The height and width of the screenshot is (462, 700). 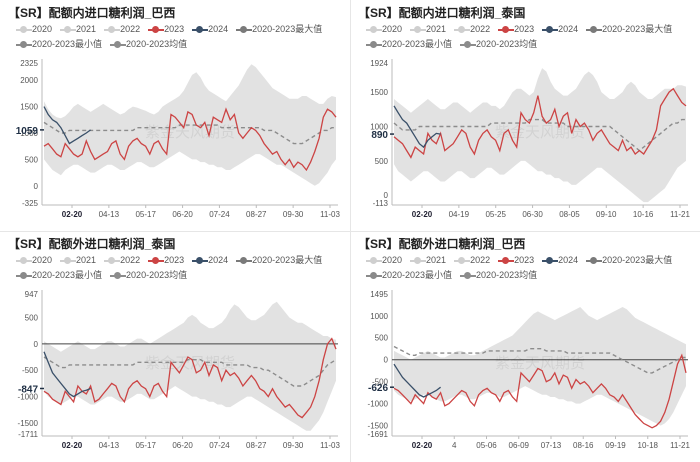 I want to click on current-value-label: -626, so click(x=378, y=388).